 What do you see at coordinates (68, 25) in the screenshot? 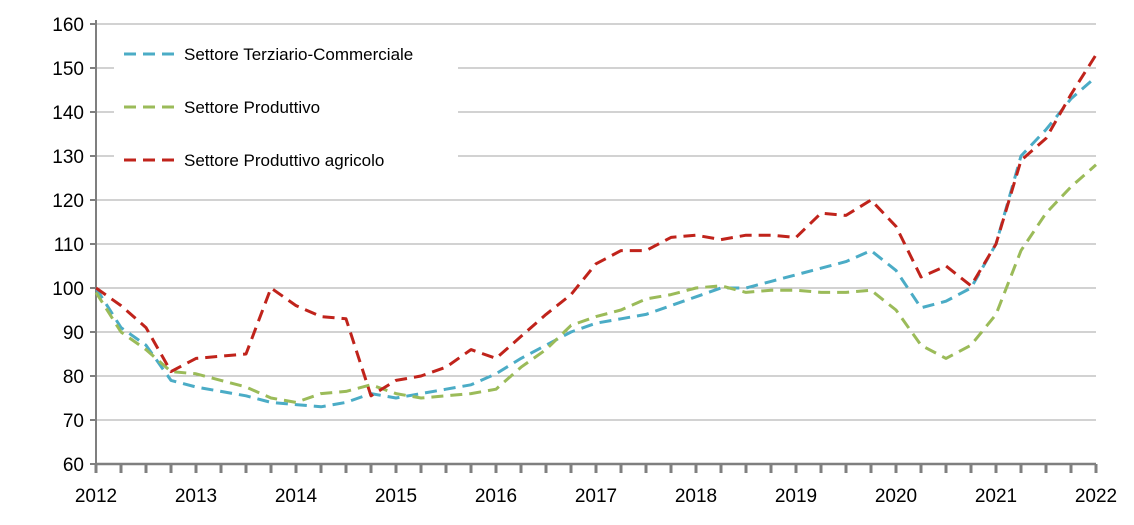
I see `y-tick-label: 160` at bounding box center [68, 25].